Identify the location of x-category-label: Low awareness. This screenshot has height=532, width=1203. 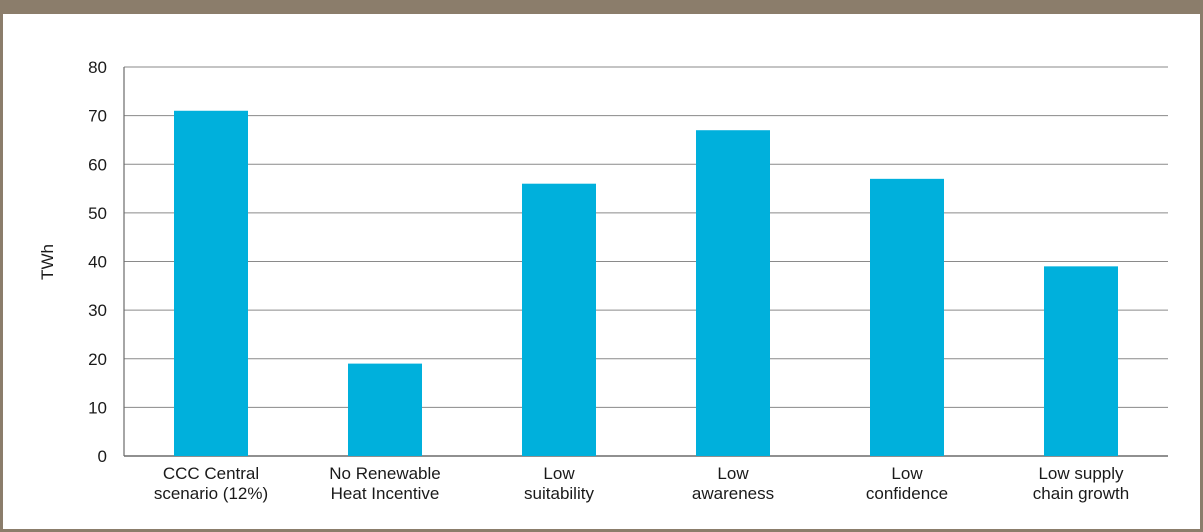
(733, 483).